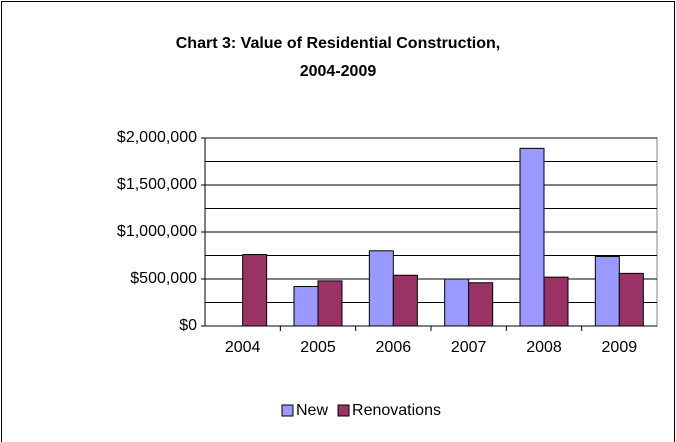 This screenshot has height=442, width=676. I want to click on y-tick-label: $500,000, so click(163, 278).